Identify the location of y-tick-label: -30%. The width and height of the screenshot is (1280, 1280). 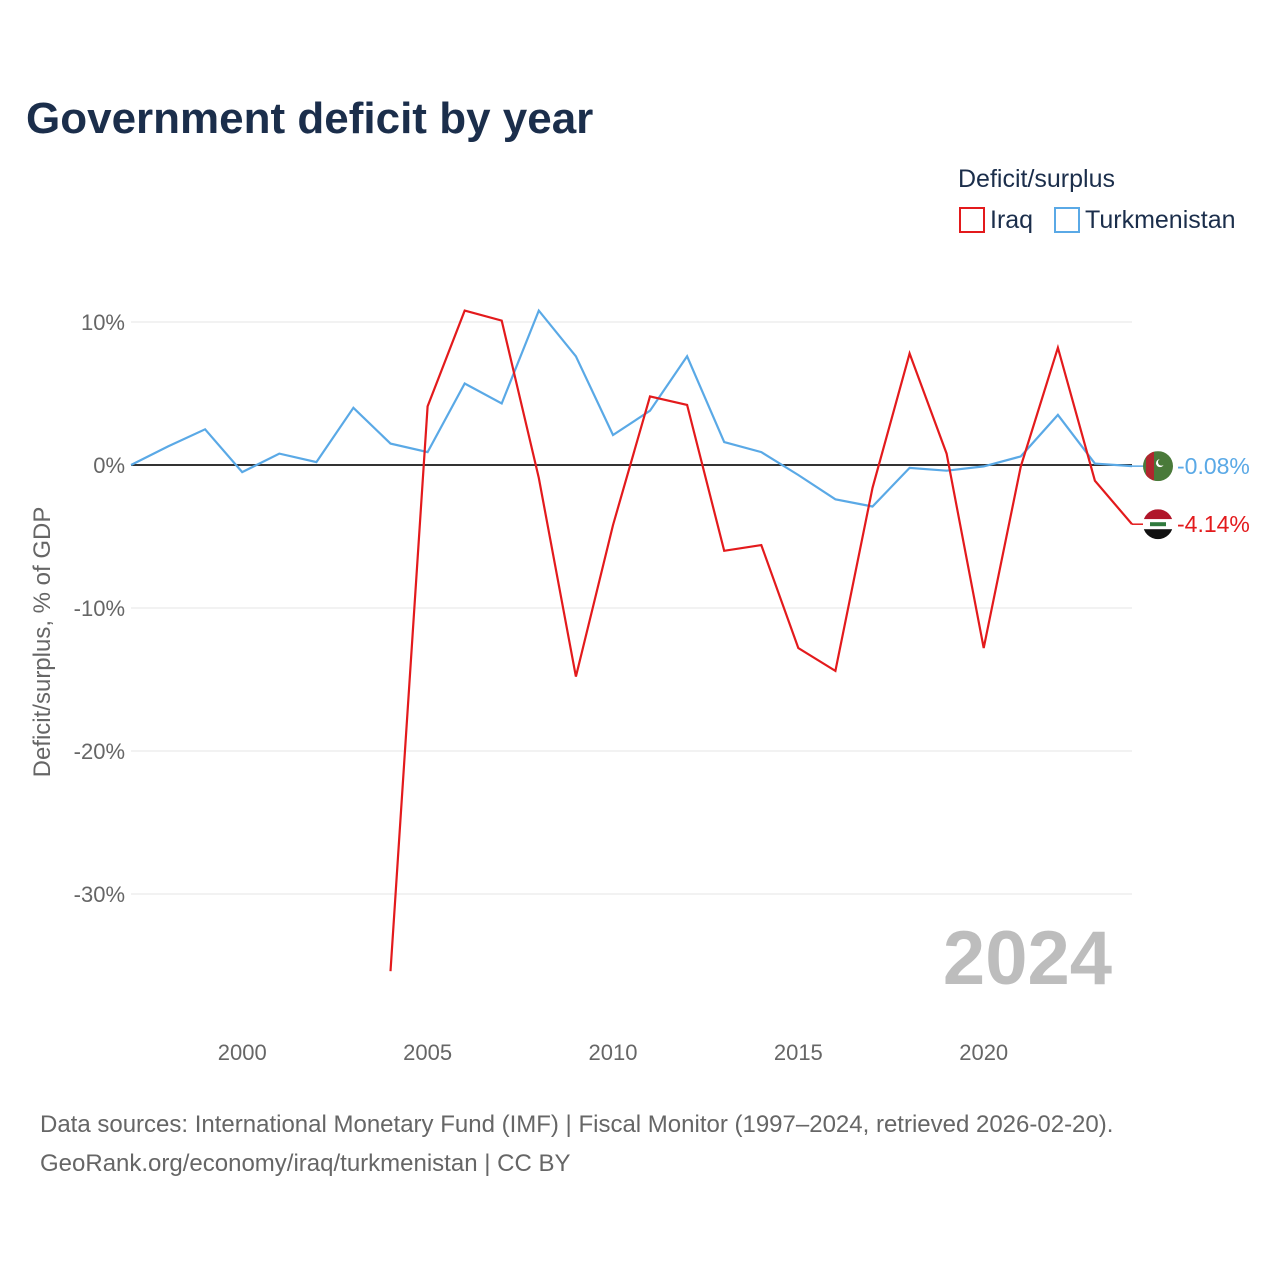
(99, 894).